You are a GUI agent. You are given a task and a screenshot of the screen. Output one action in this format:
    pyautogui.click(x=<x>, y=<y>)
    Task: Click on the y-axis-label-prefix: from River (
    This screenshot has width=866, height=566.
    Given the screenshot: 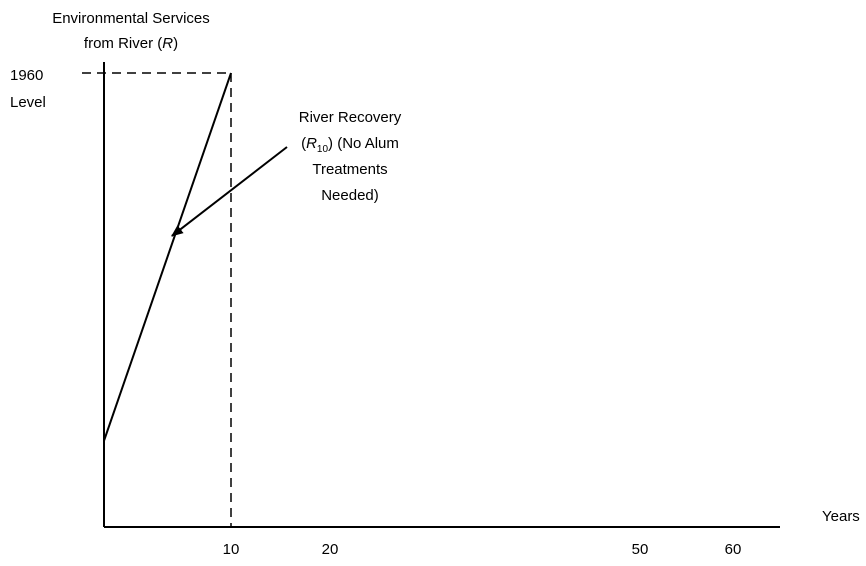 What is the action you would take?
    pyautogui.click(x=123, y=43)
    